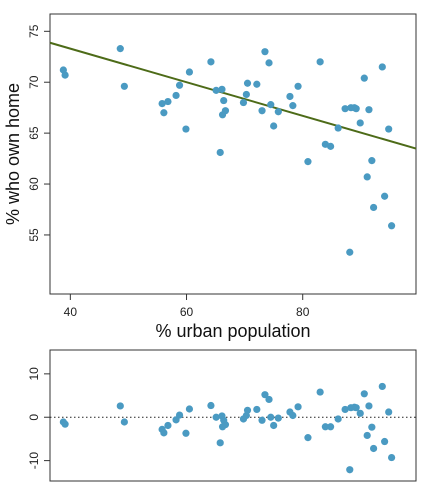 This screenshot has width=436, height=499. What do you see at coordinates (232, 331) in the screenshot?
I see `x-axis-title: % urban population` at bounding box center [232, 331].